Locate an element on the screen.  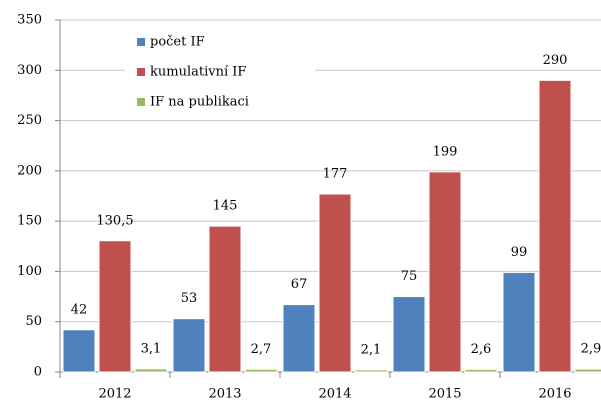
x-tick-label: 2014 is located at coordinates (334, 394).